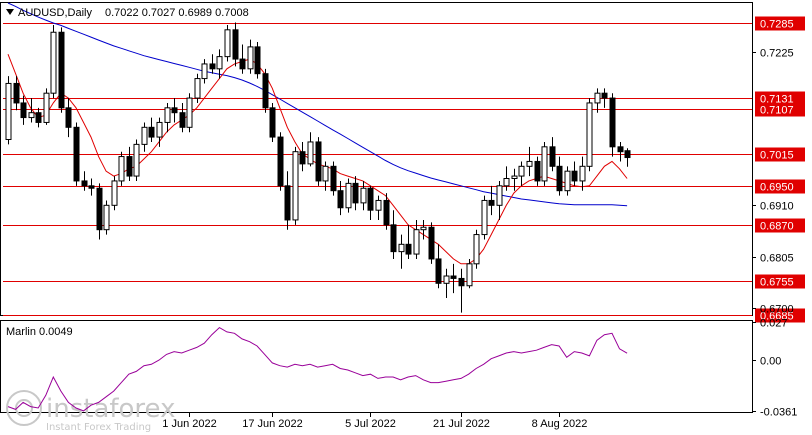 This screenshot has width=812, height=435. Describe the element at coordinates (24, 408) in the screenshot. I see `watermark-logo-inner-icon` at that location.